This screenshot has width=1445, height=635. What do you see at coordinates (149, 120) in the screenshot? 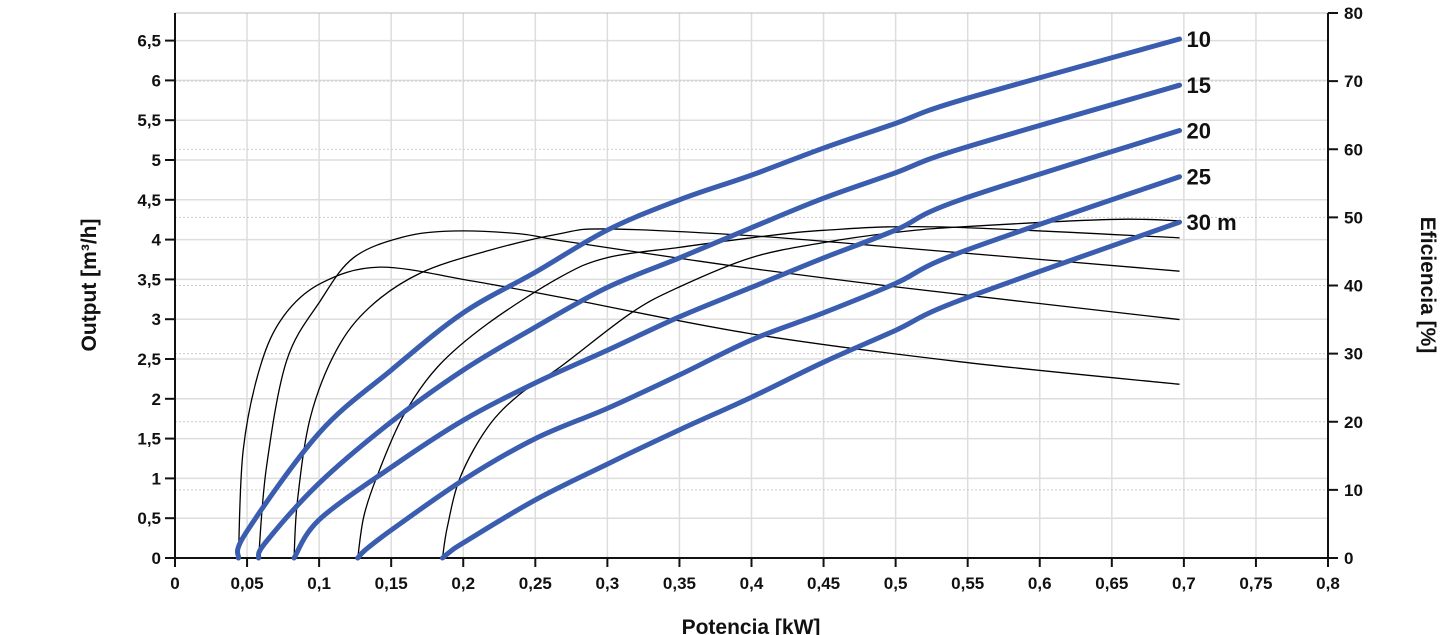
I see `y-tick-label: 5,5` at bounding box center [149, 120].